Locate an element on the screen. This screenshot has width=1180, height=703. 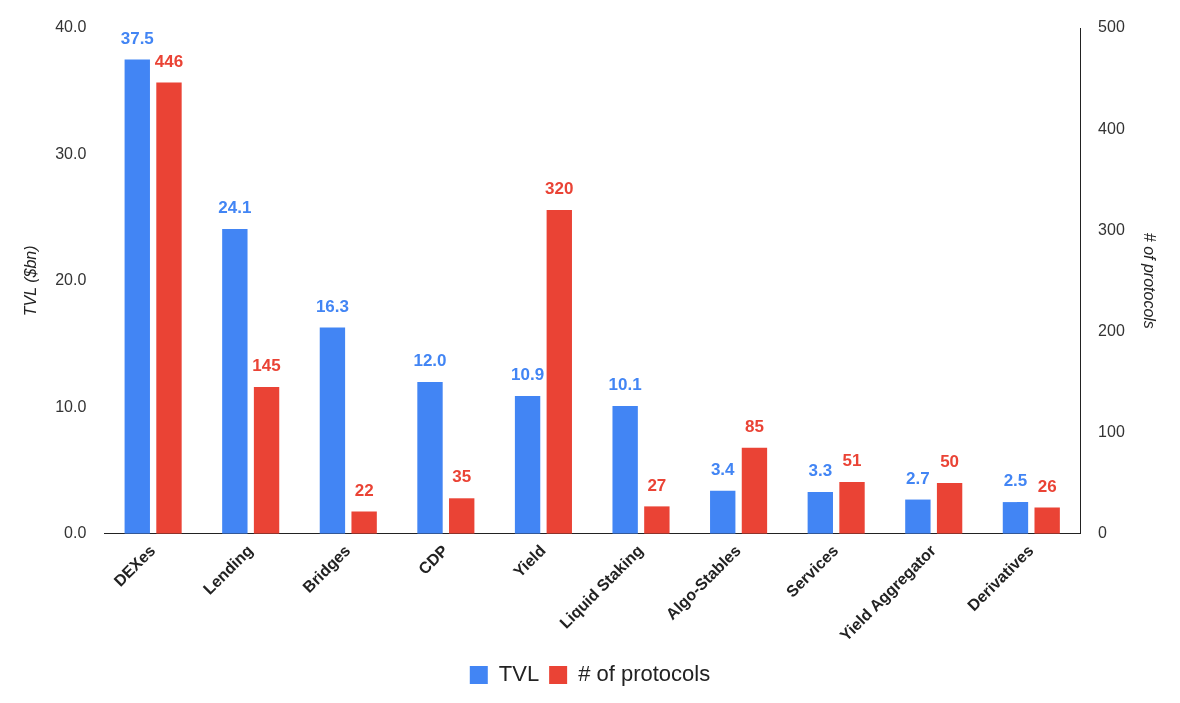
data-label: 12.0 is located at coordinates (430, 361).